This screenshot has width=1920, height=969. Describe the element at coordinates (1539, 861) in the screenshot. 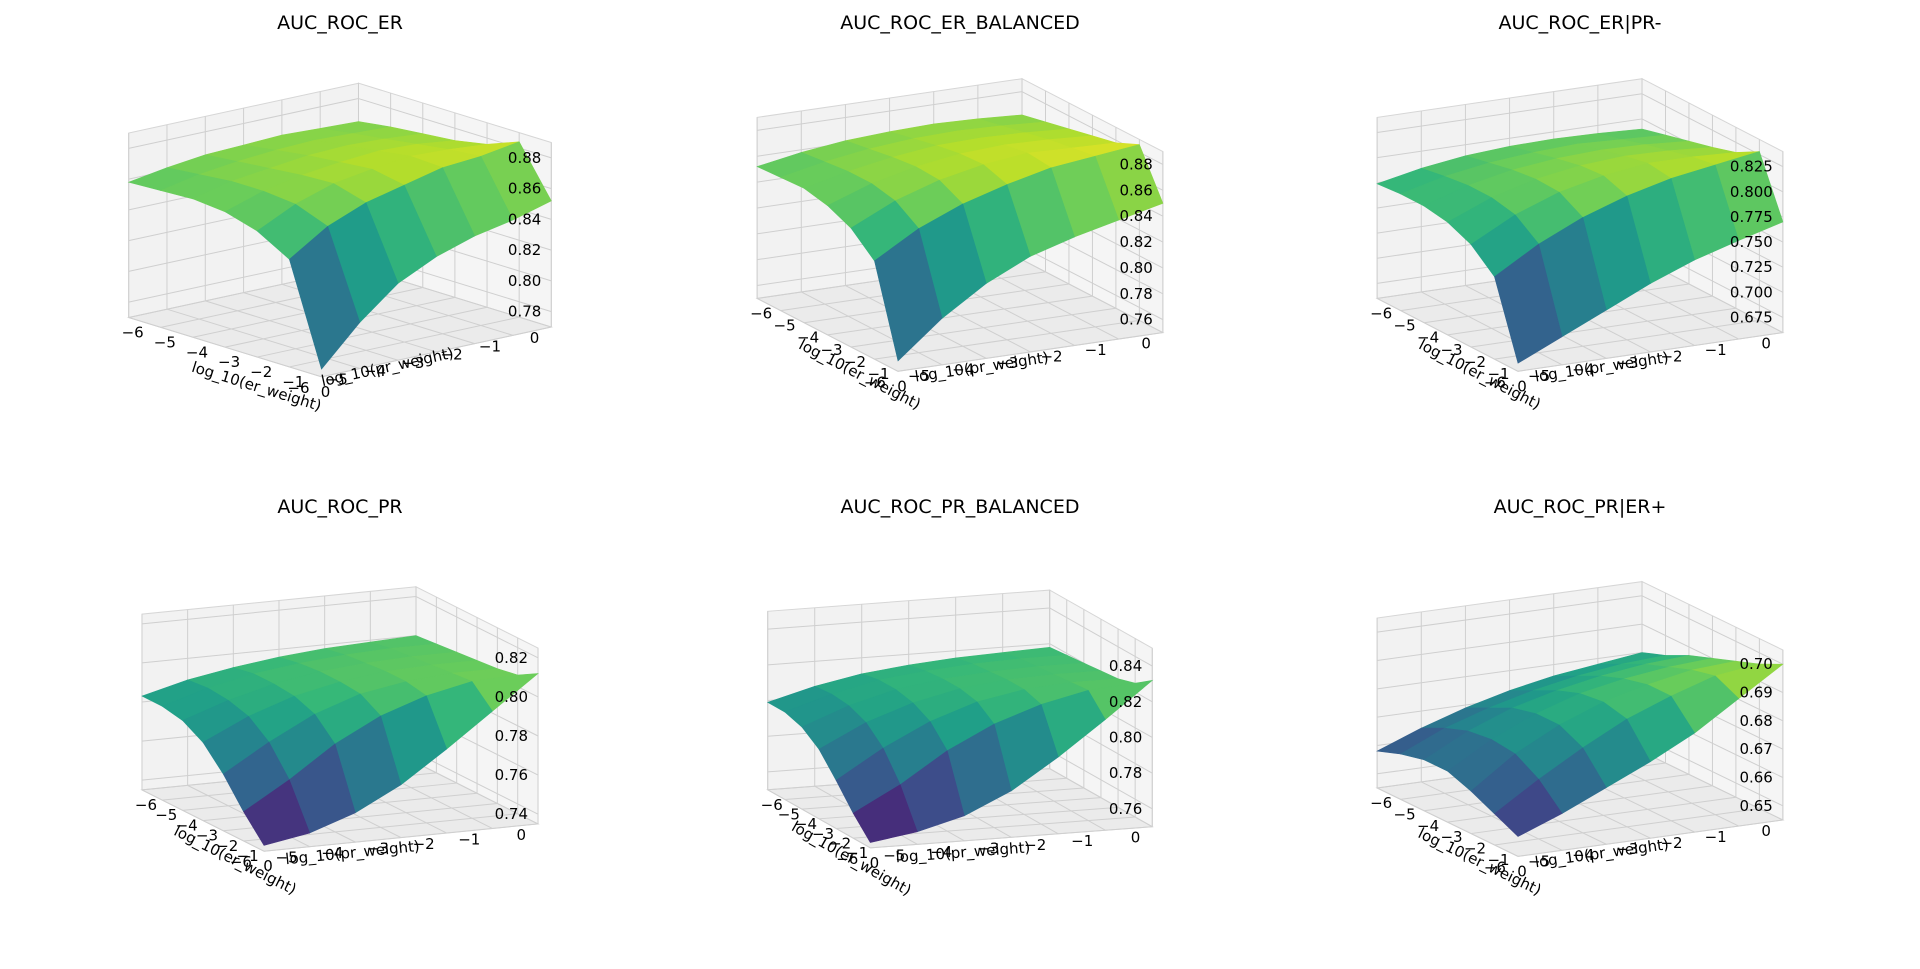

I see `y-tick-label: −5` at that location.